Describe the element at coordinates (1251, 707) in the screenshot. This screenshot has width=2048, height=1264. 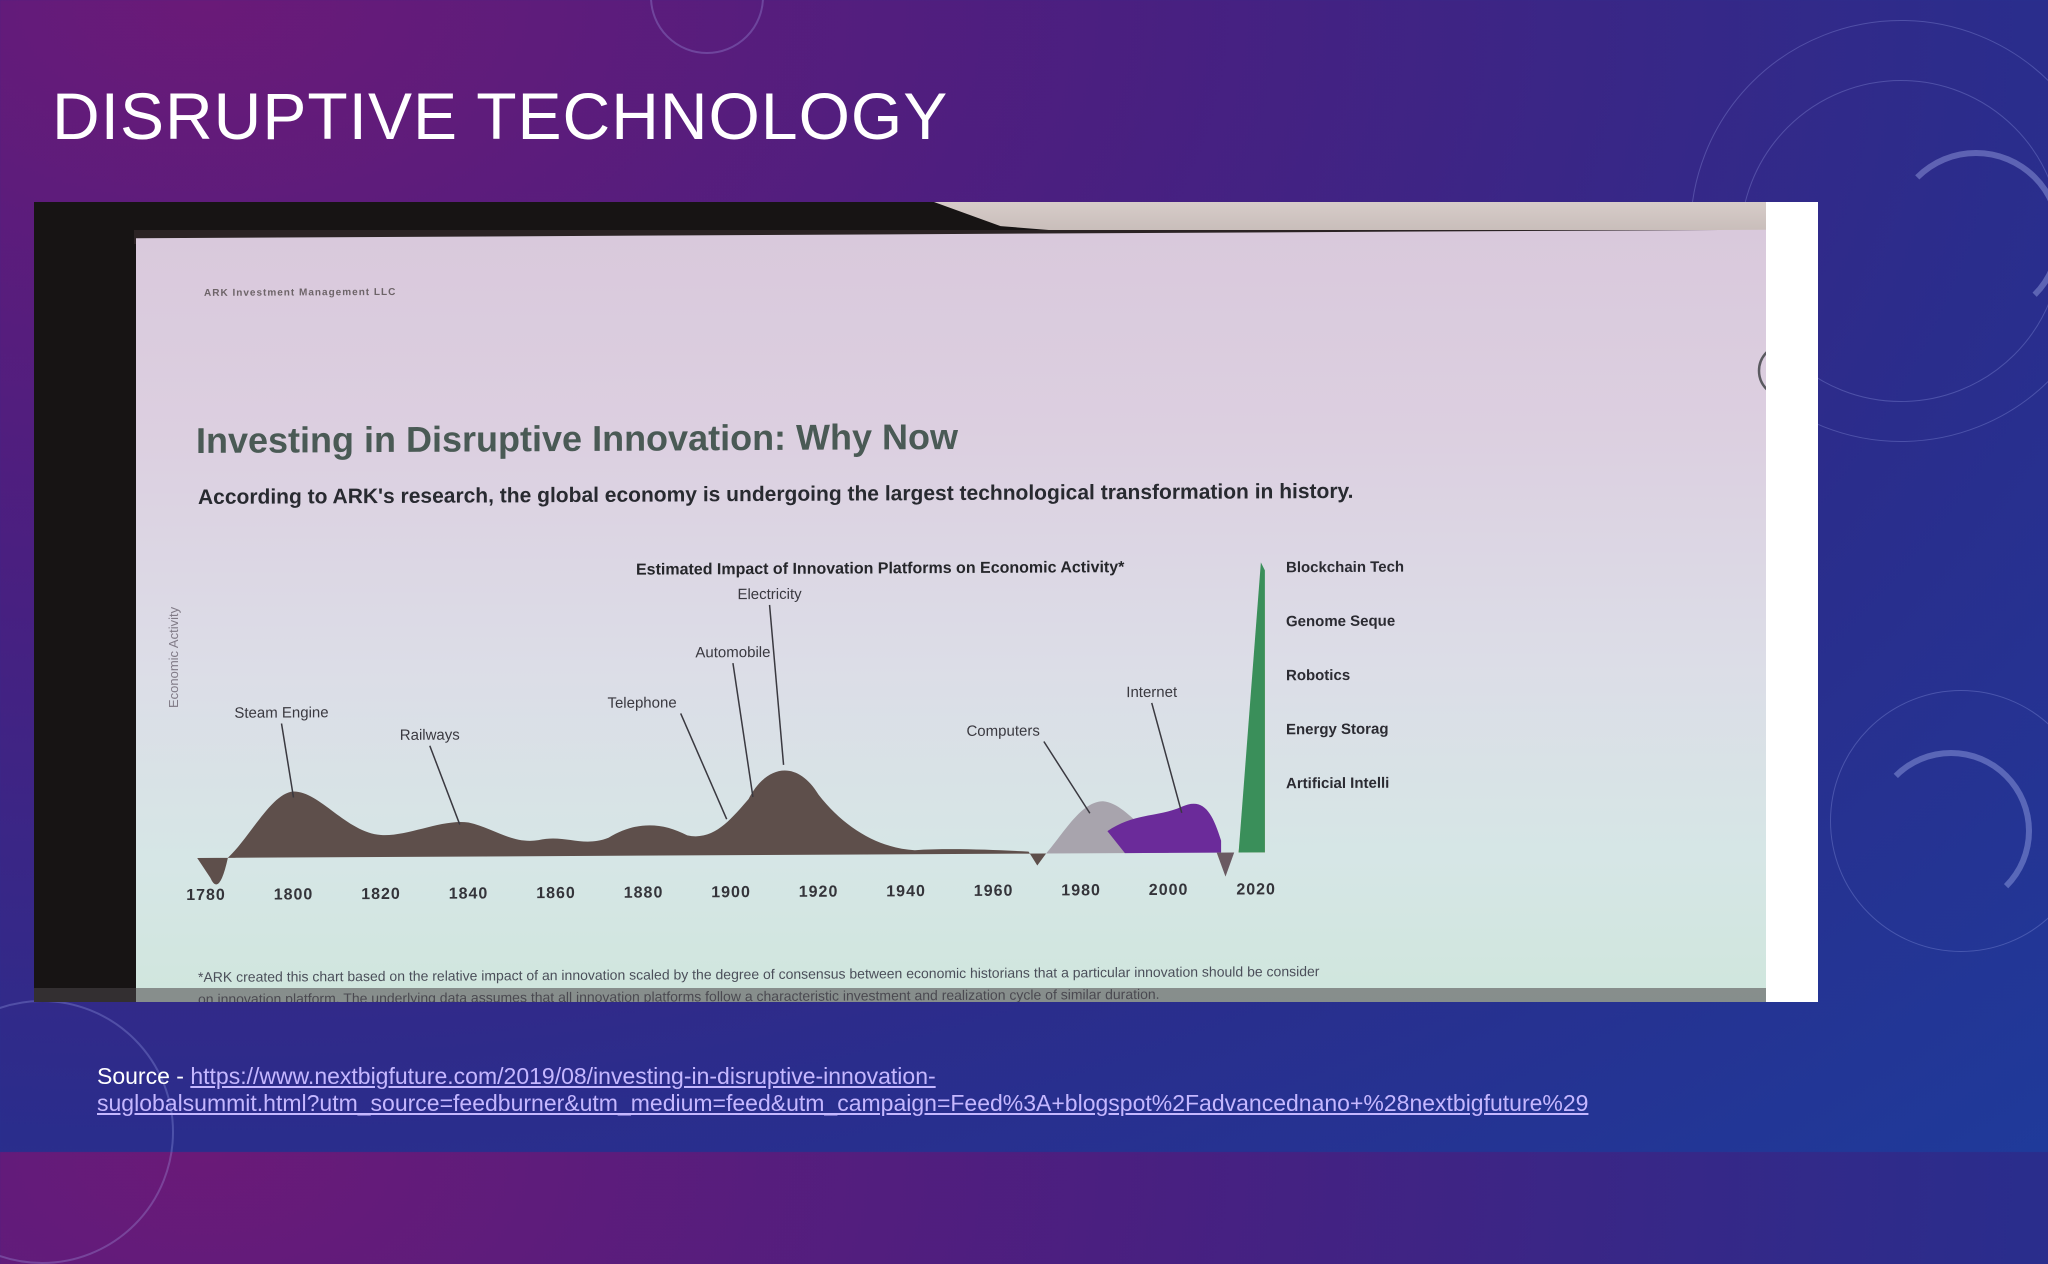
I see `emerging-area` at that location.